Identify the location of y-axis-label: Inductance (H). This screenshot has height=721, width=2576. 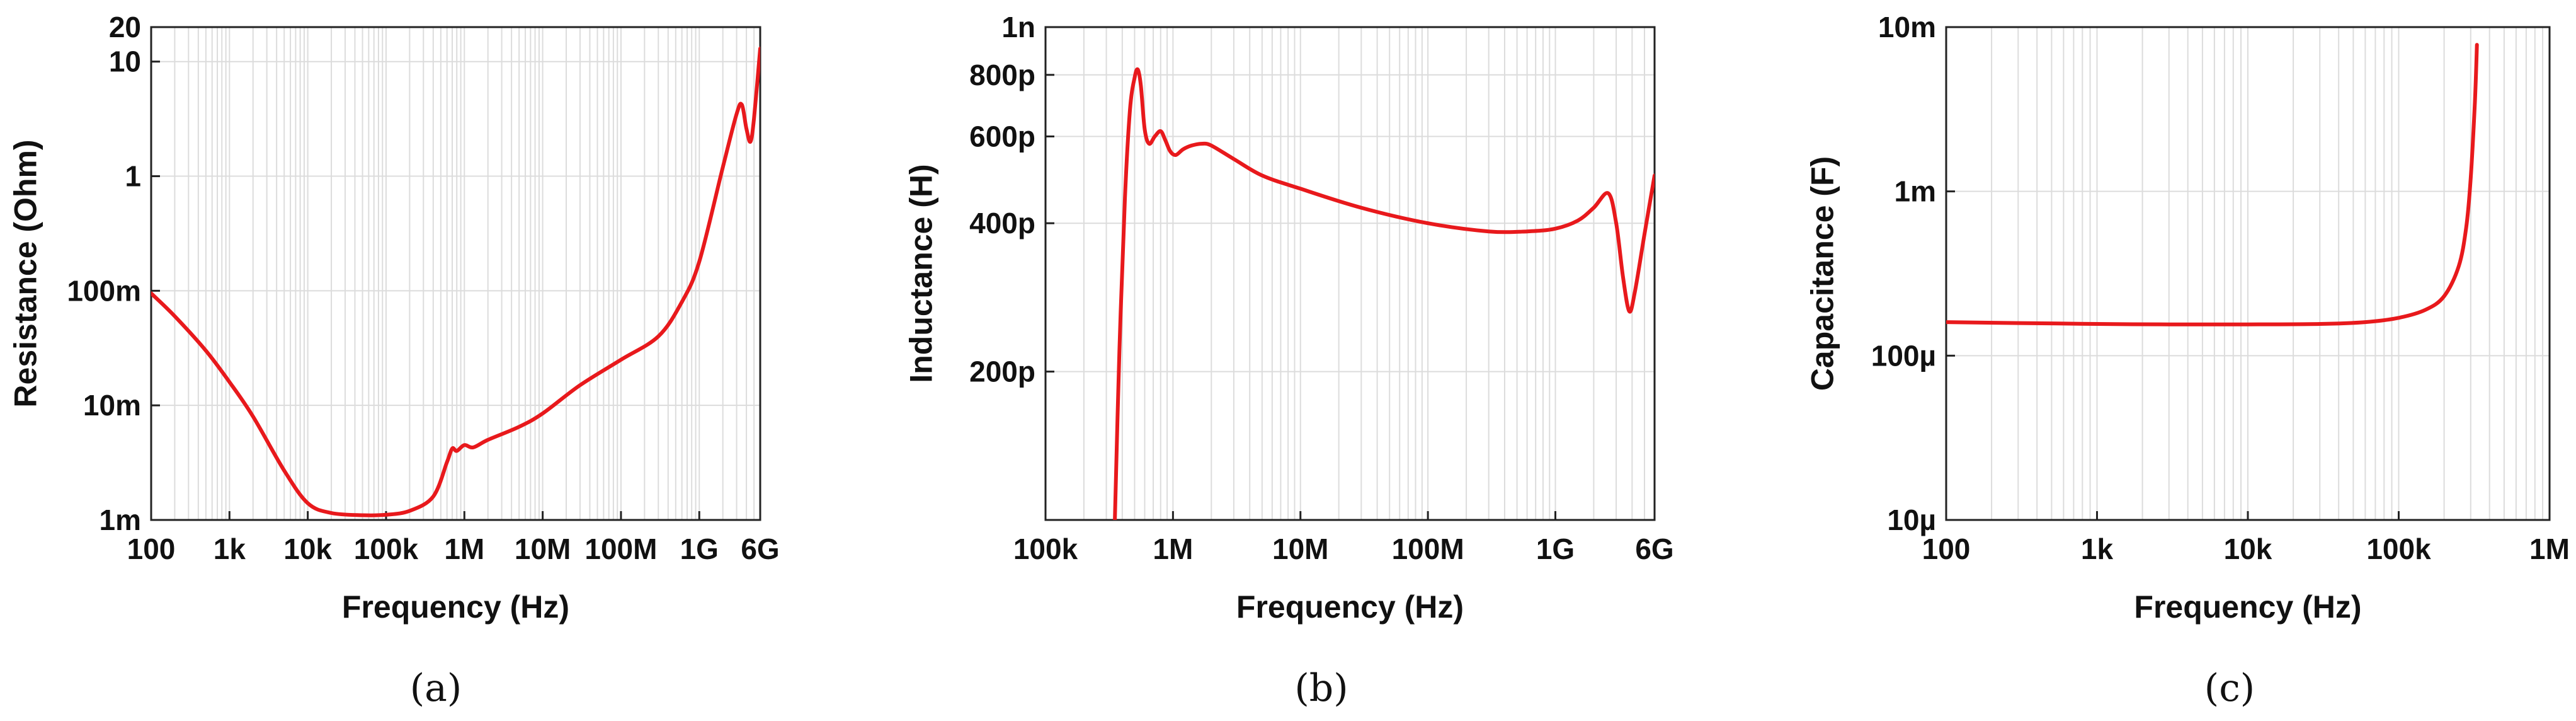
(921, 273).